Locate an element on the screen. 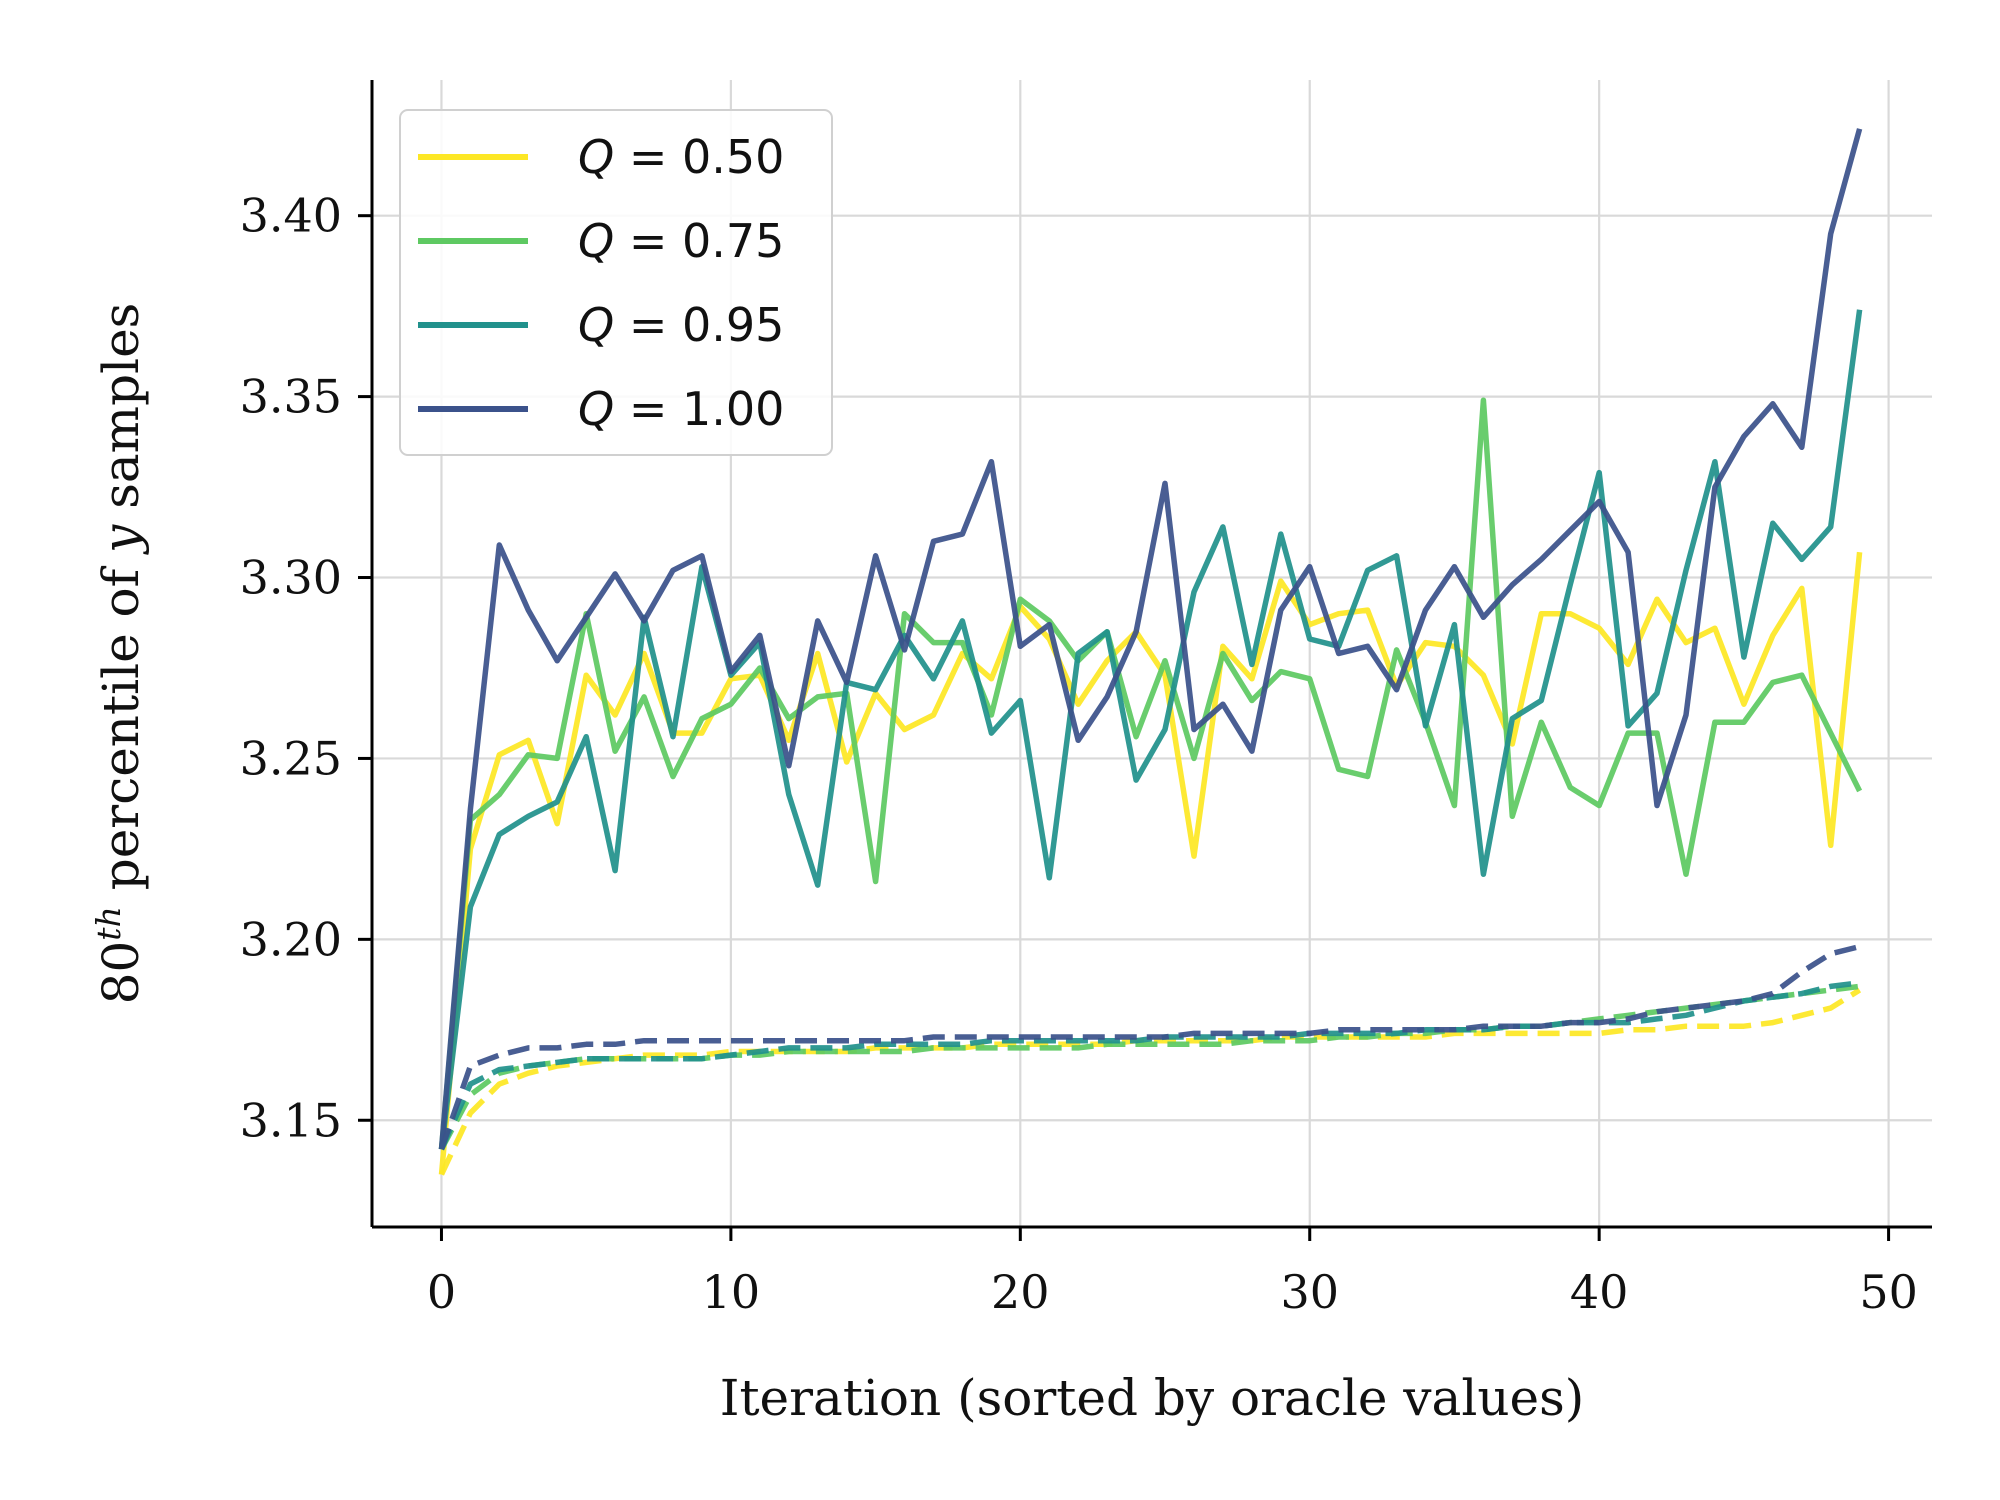 The image size is (2000, 1500). y-axis-label: 80th percentile of y samples is located at coordinates (119, 654).